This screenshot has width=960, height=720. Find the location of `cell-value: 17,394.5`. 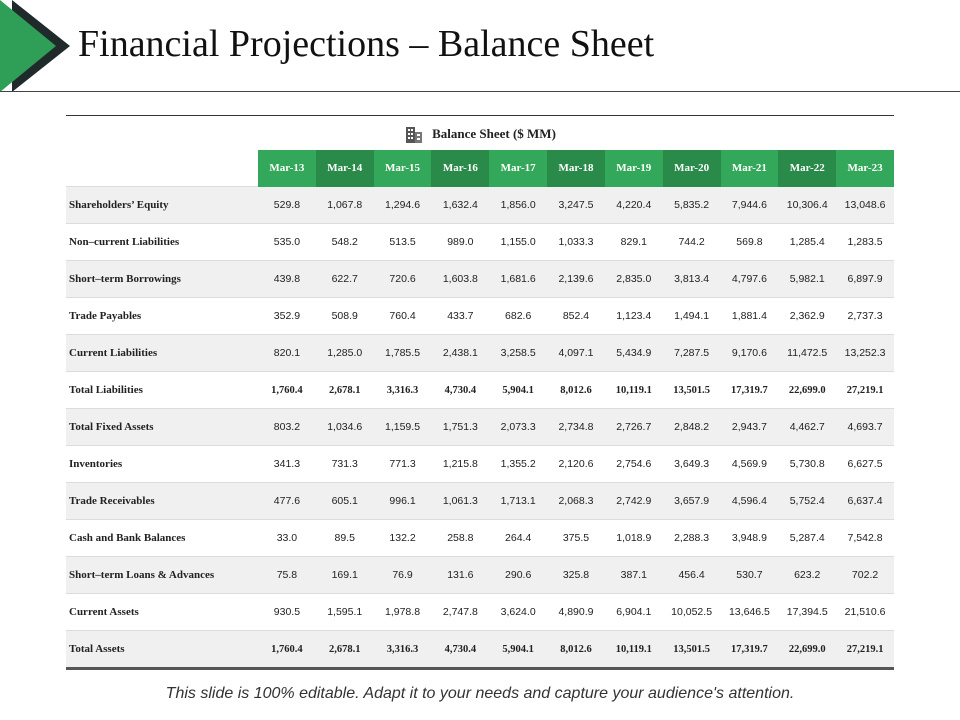

cell-value: 17,394.5 is located at coordinates (807, 612).